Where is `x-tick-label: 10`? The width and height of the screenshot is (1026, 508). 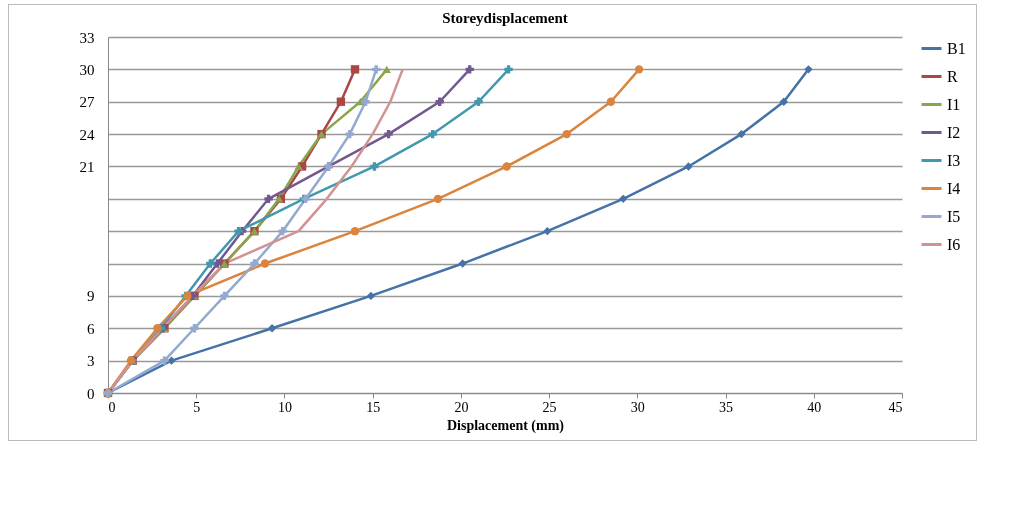
x-tick-label: 10 is located at coordinates (284, 407).